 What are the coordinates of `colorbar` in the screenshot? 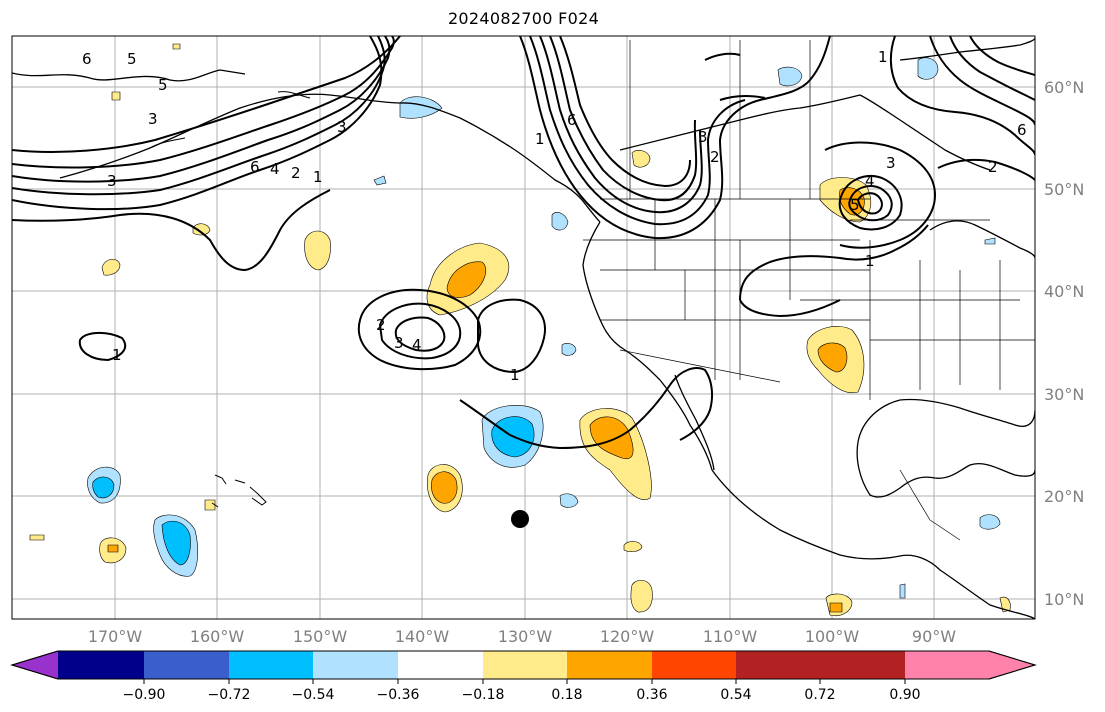 It's located at (523, 665).